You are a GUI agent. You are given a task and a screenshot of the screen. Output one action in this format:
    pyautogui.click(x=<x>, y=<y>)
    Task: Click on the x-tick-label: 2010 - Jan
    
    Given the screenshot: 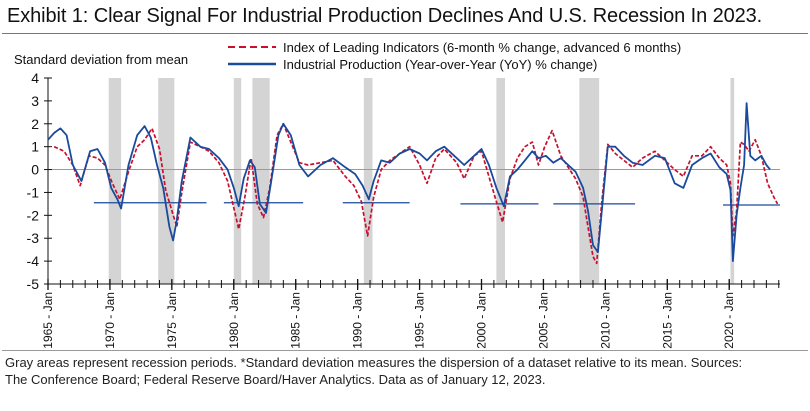 What is the action you would take?
    pyautogui.click(x=605, y=320)
    